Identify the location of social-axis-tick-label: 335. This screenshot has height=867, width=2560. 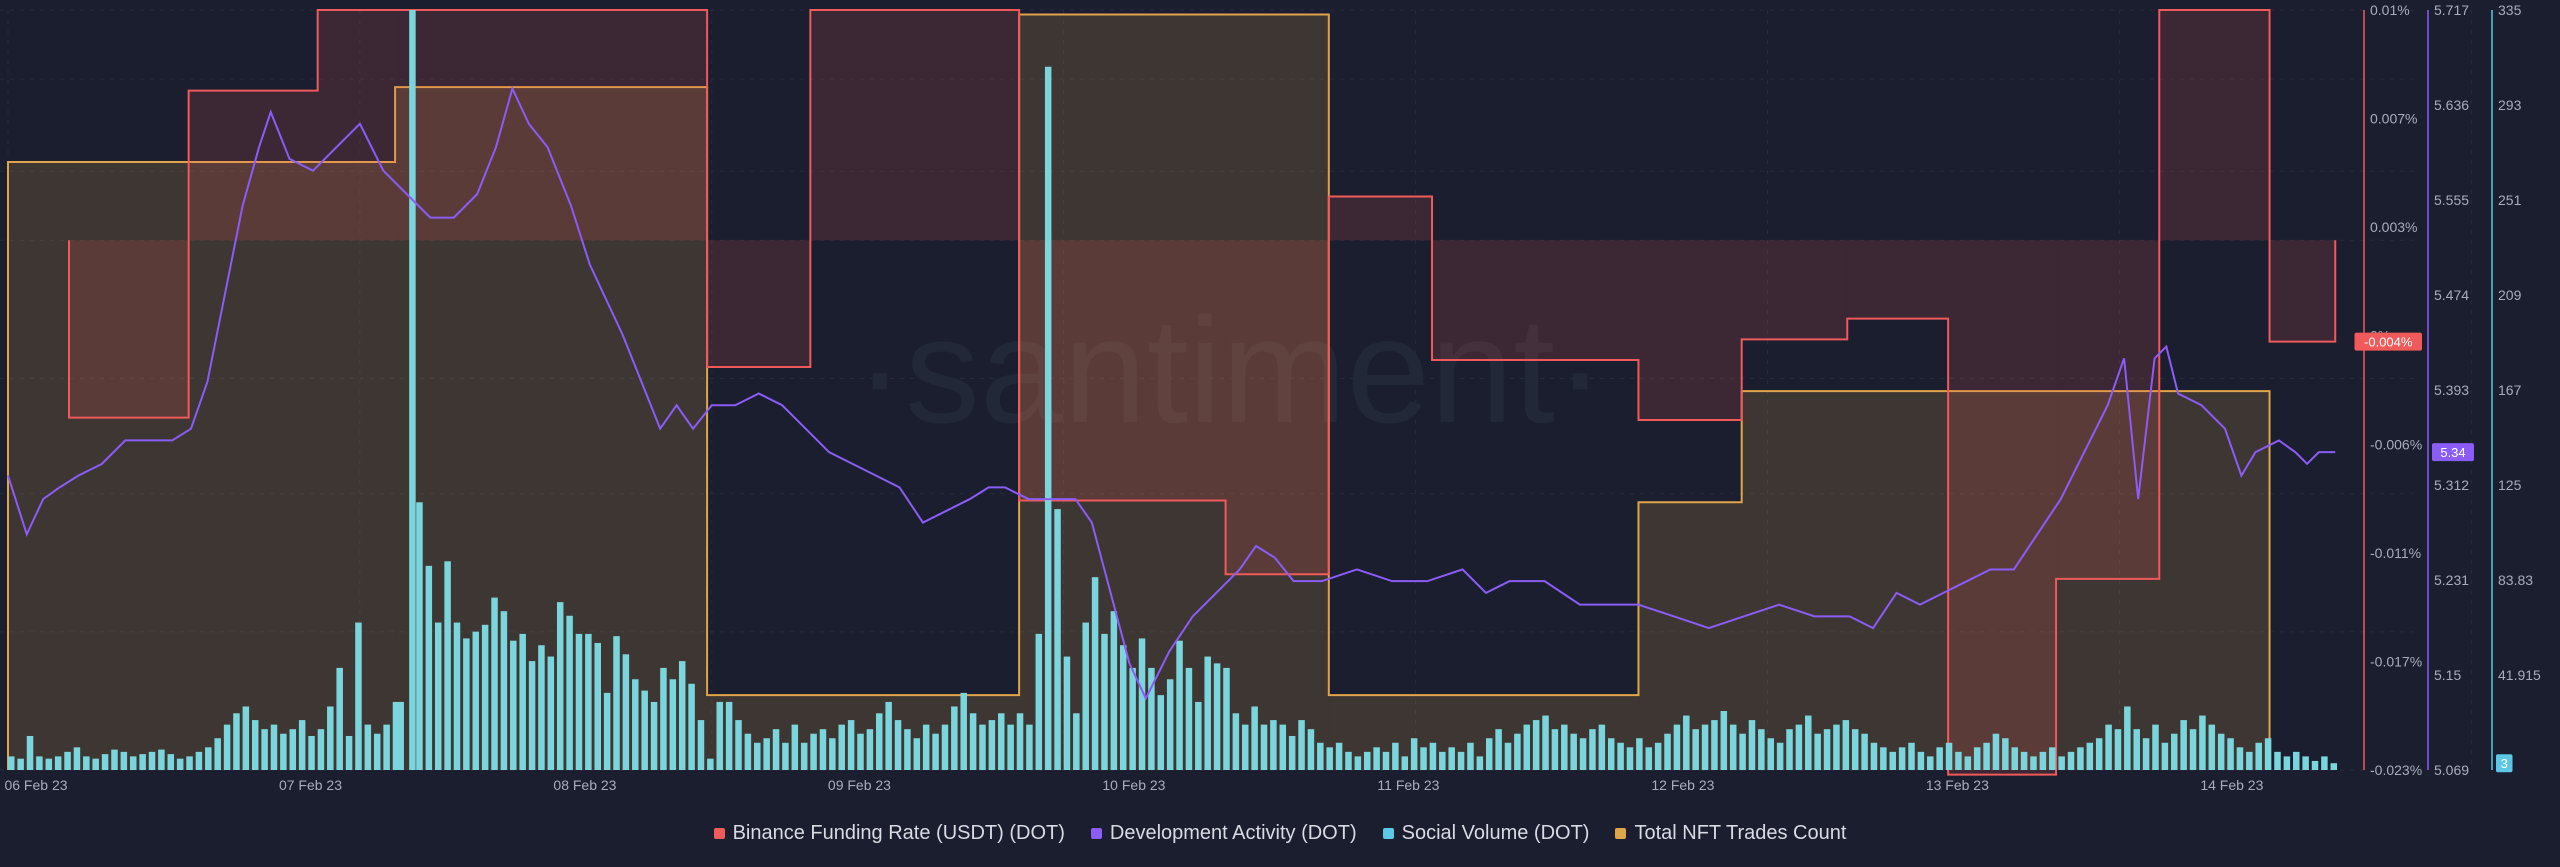
(2510, 10).